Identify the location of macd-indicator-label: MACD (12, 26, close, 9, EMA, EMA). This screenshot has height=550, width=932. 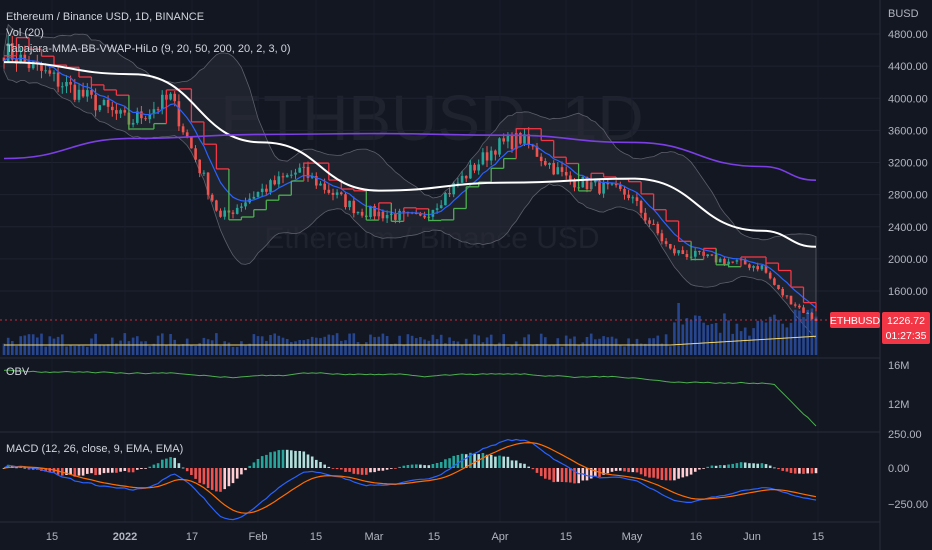
(94, 449).